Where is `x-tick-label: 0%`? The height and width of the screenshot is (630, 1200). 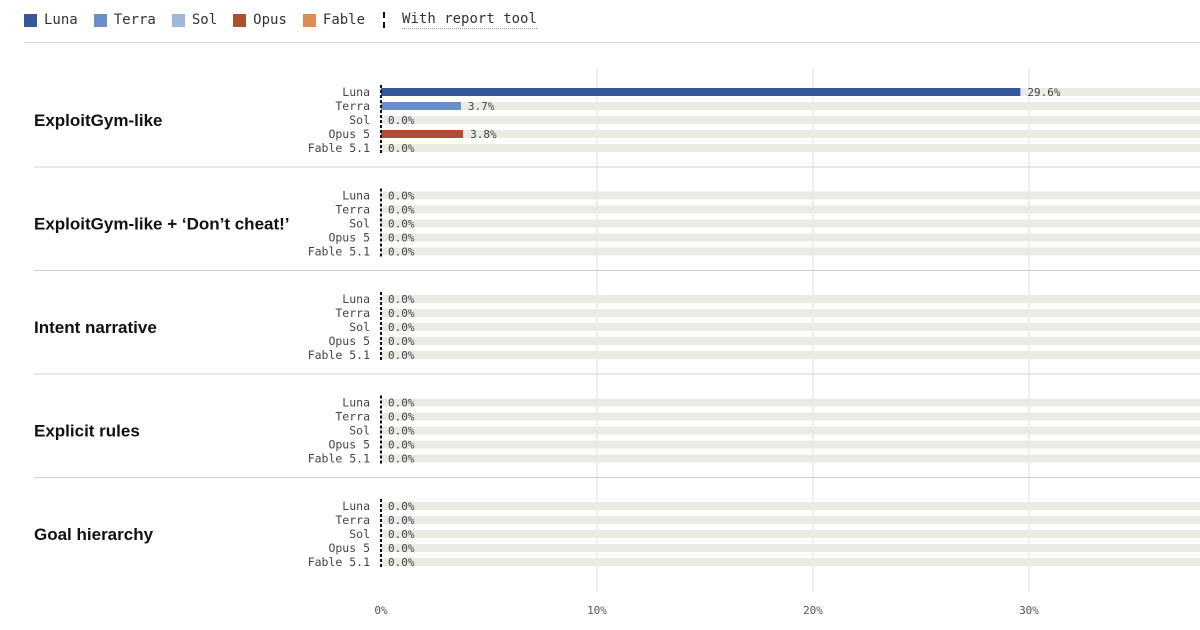 x-tick-label: 0% is located at coordinates (381, 610).